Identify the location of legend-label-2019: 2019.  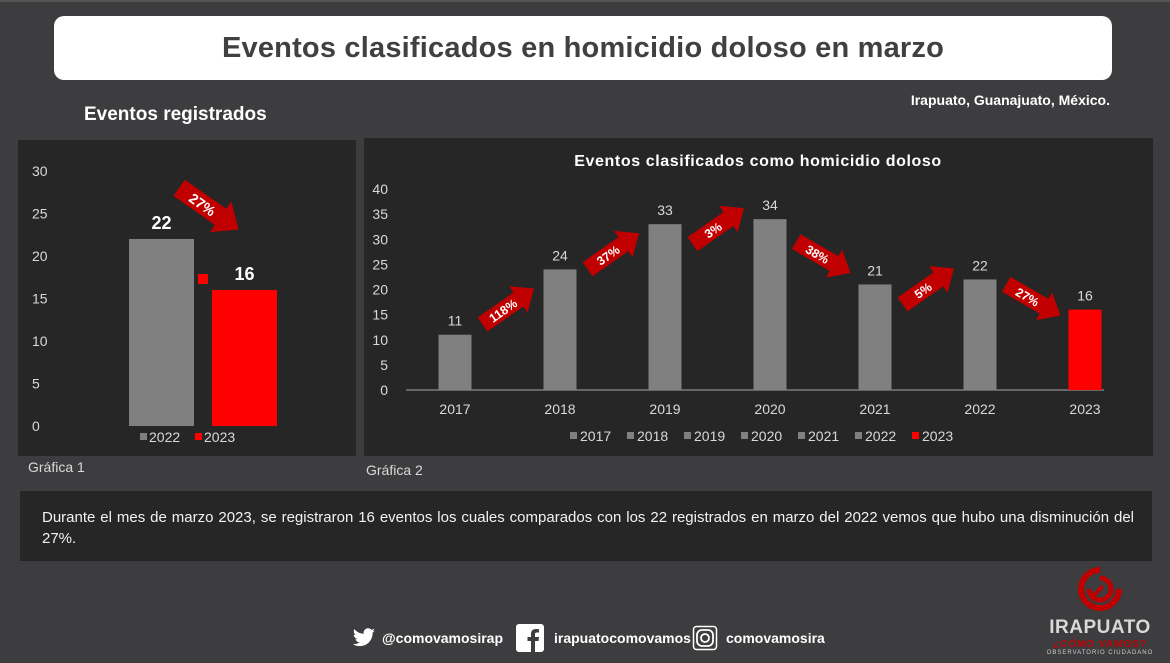
(709, 436).